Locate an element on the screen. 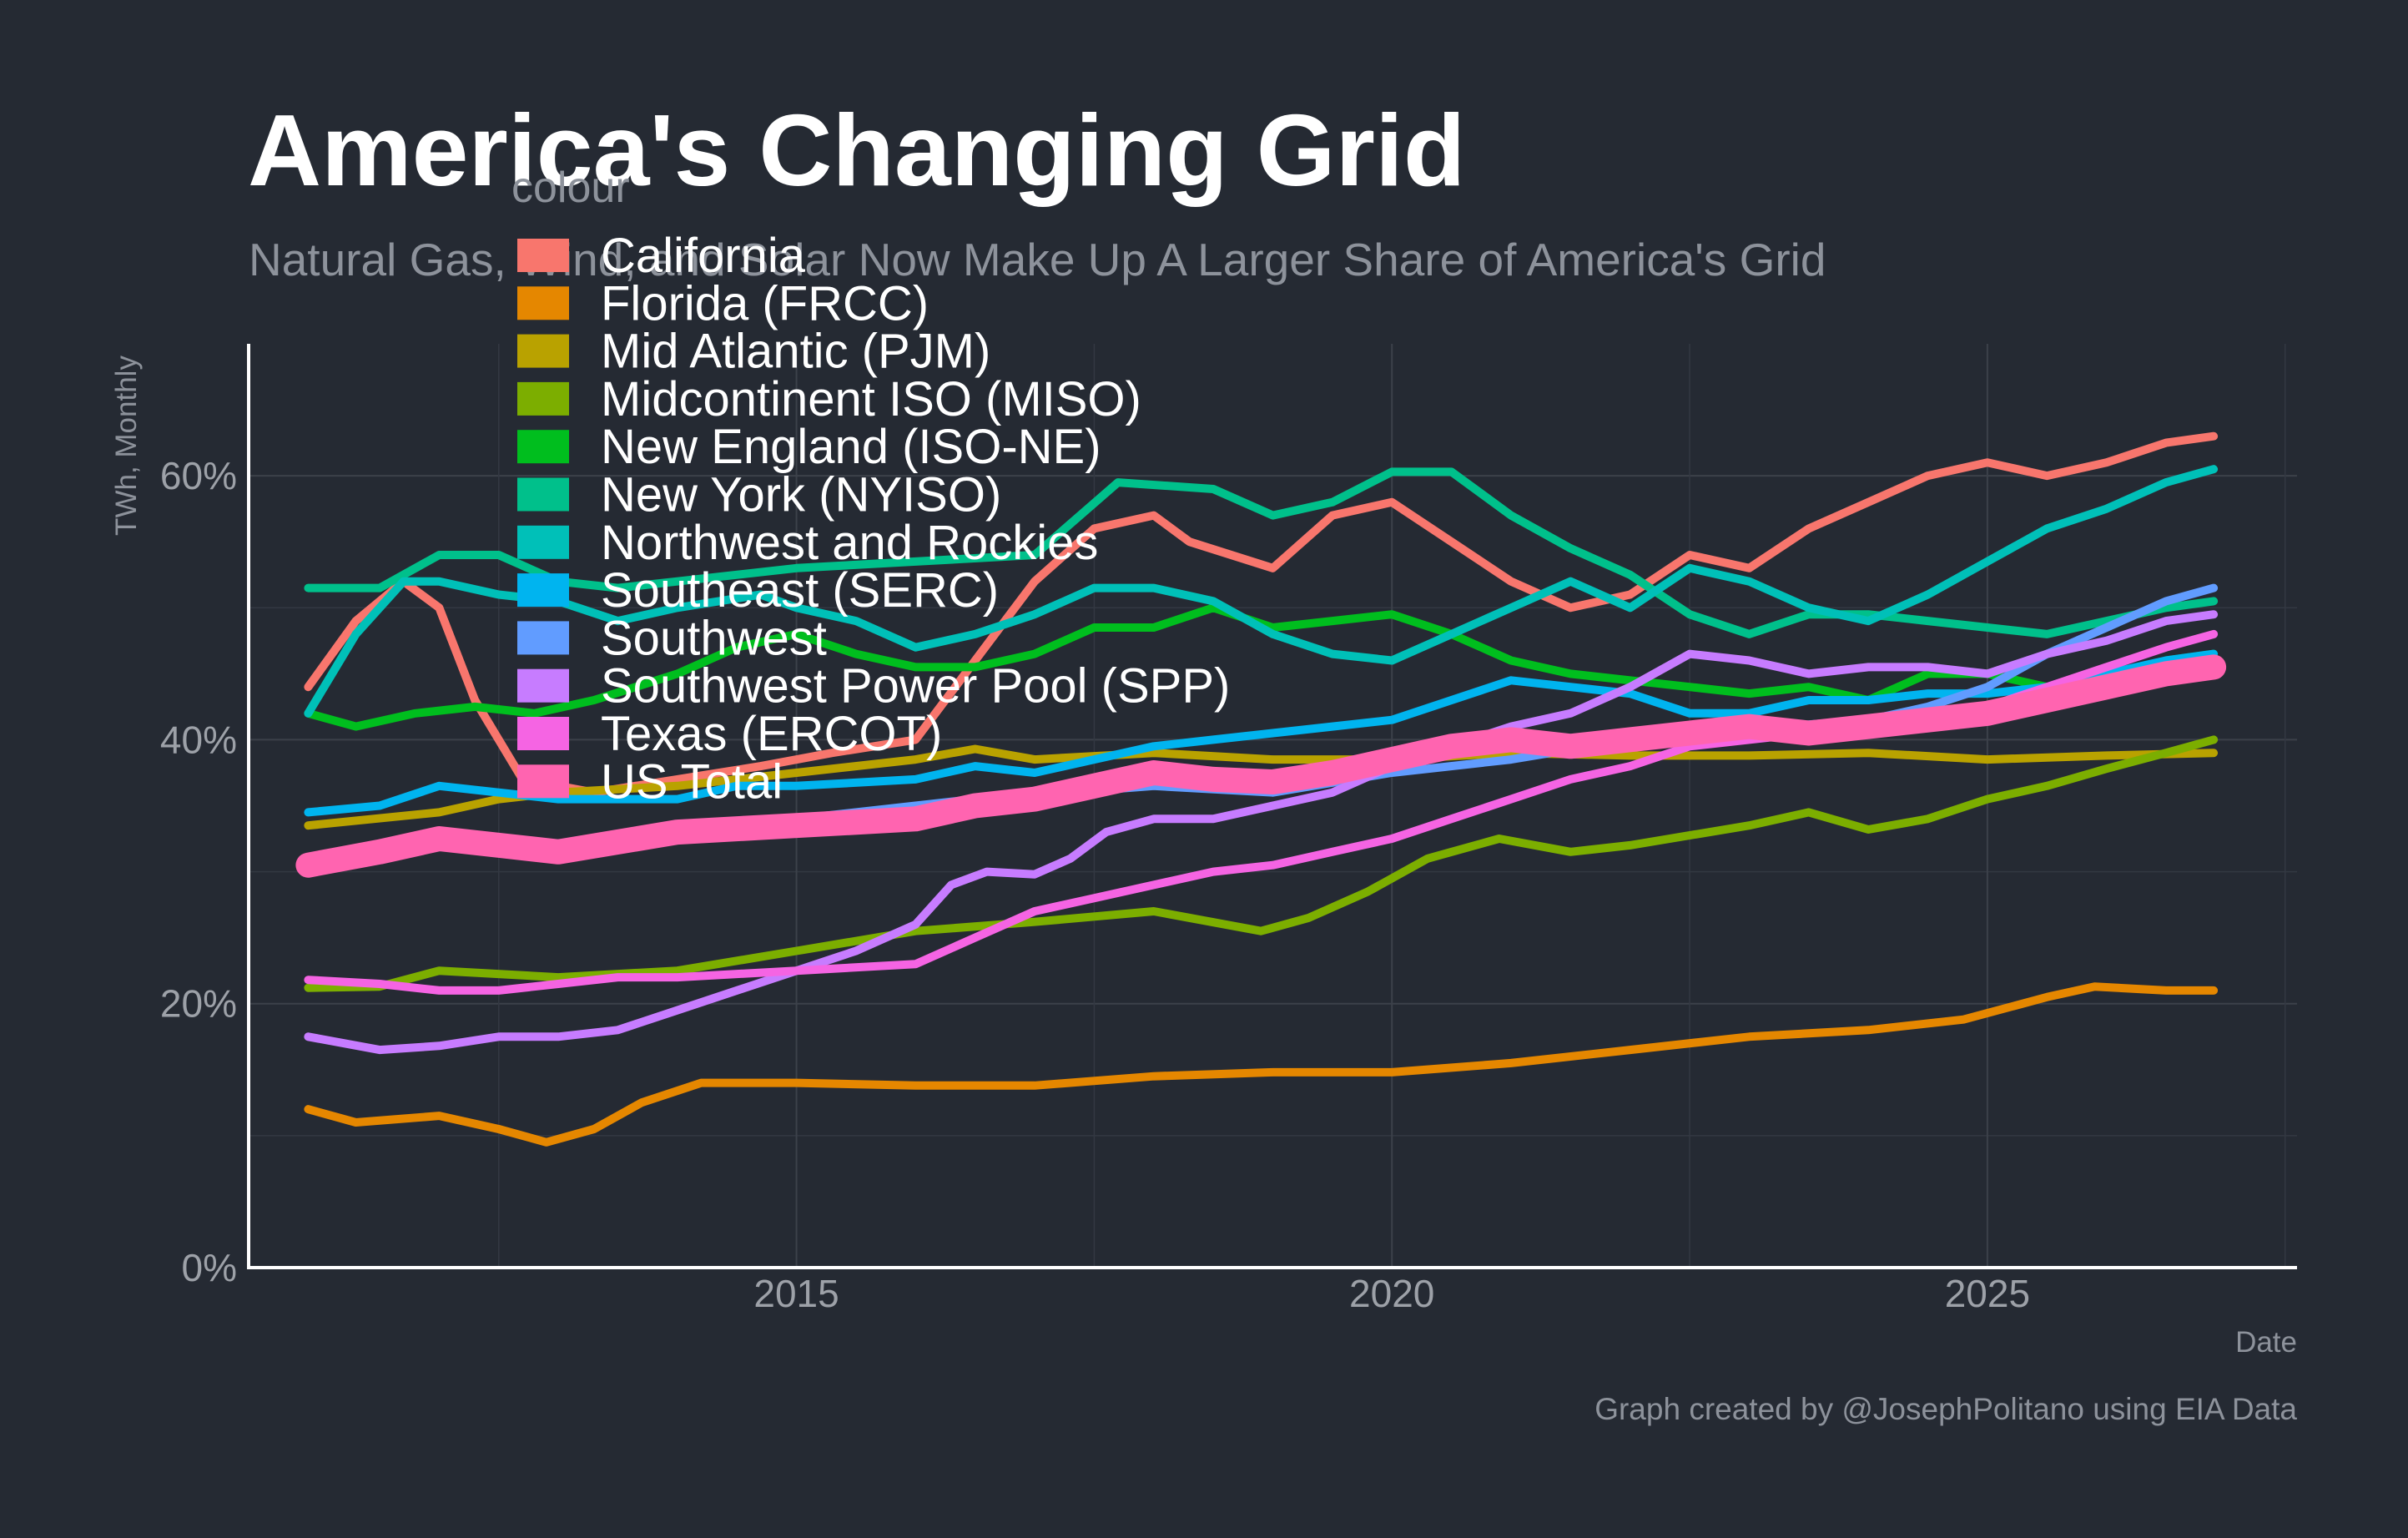  legend-label: Mid Atlantic (PJM) is located at coordinates (795, 352).